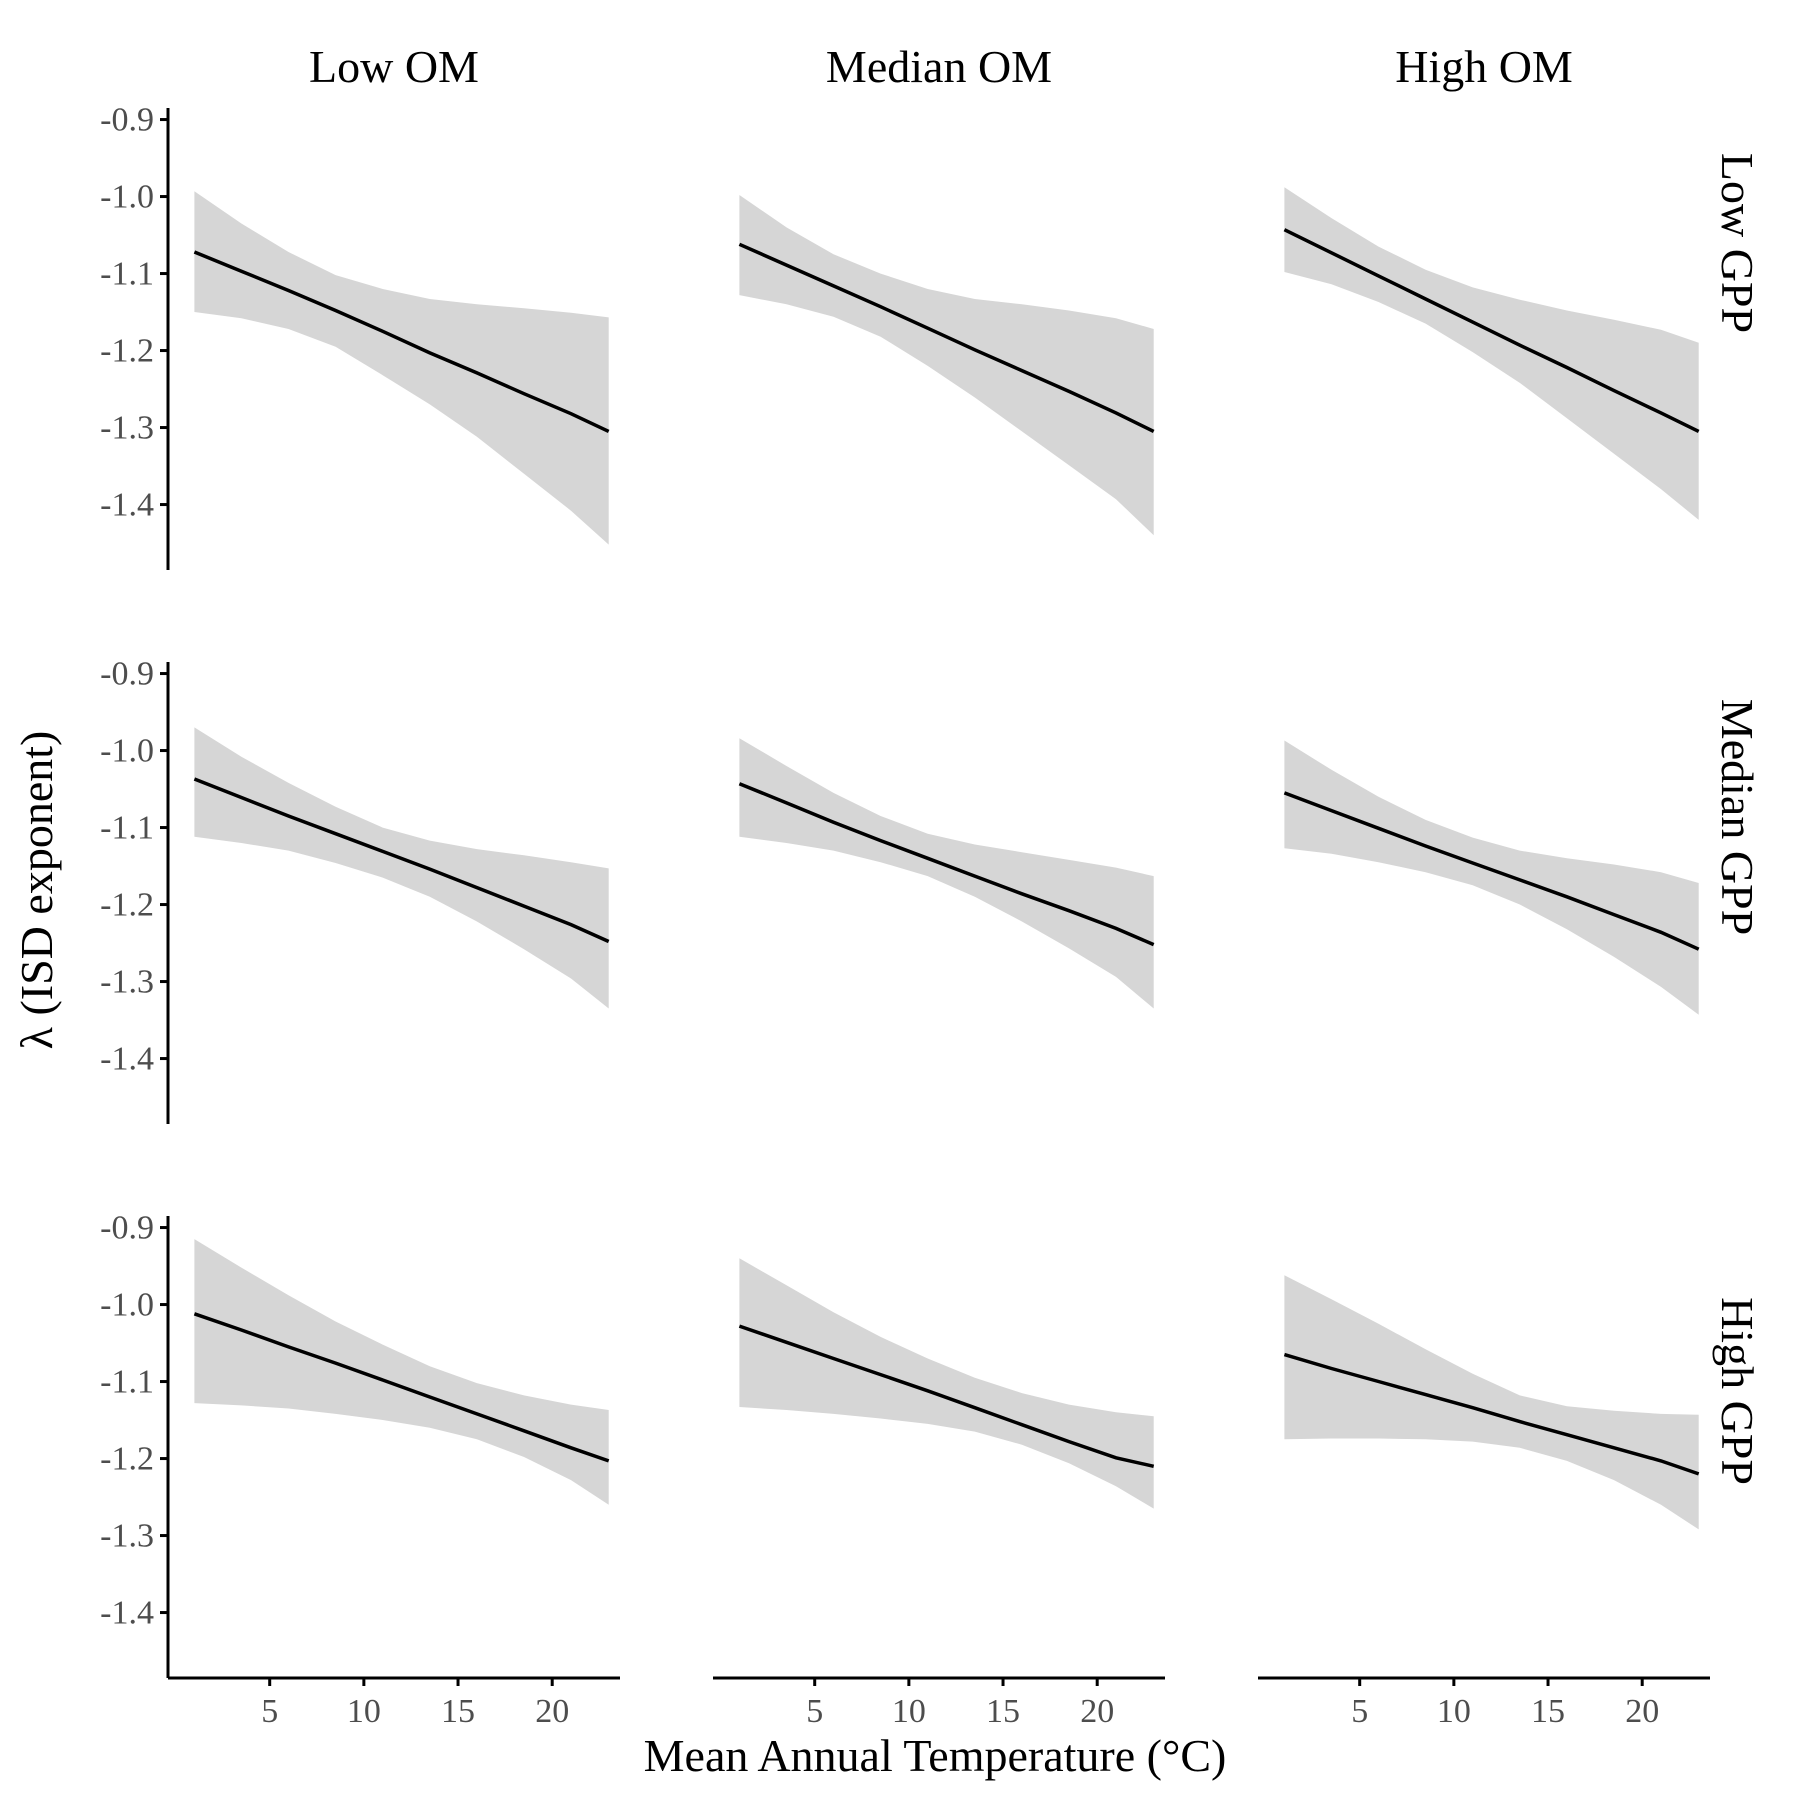  Describe the element at coordinates (394, 66) in the screenshot. I see `column-label: Low OM` at that location.